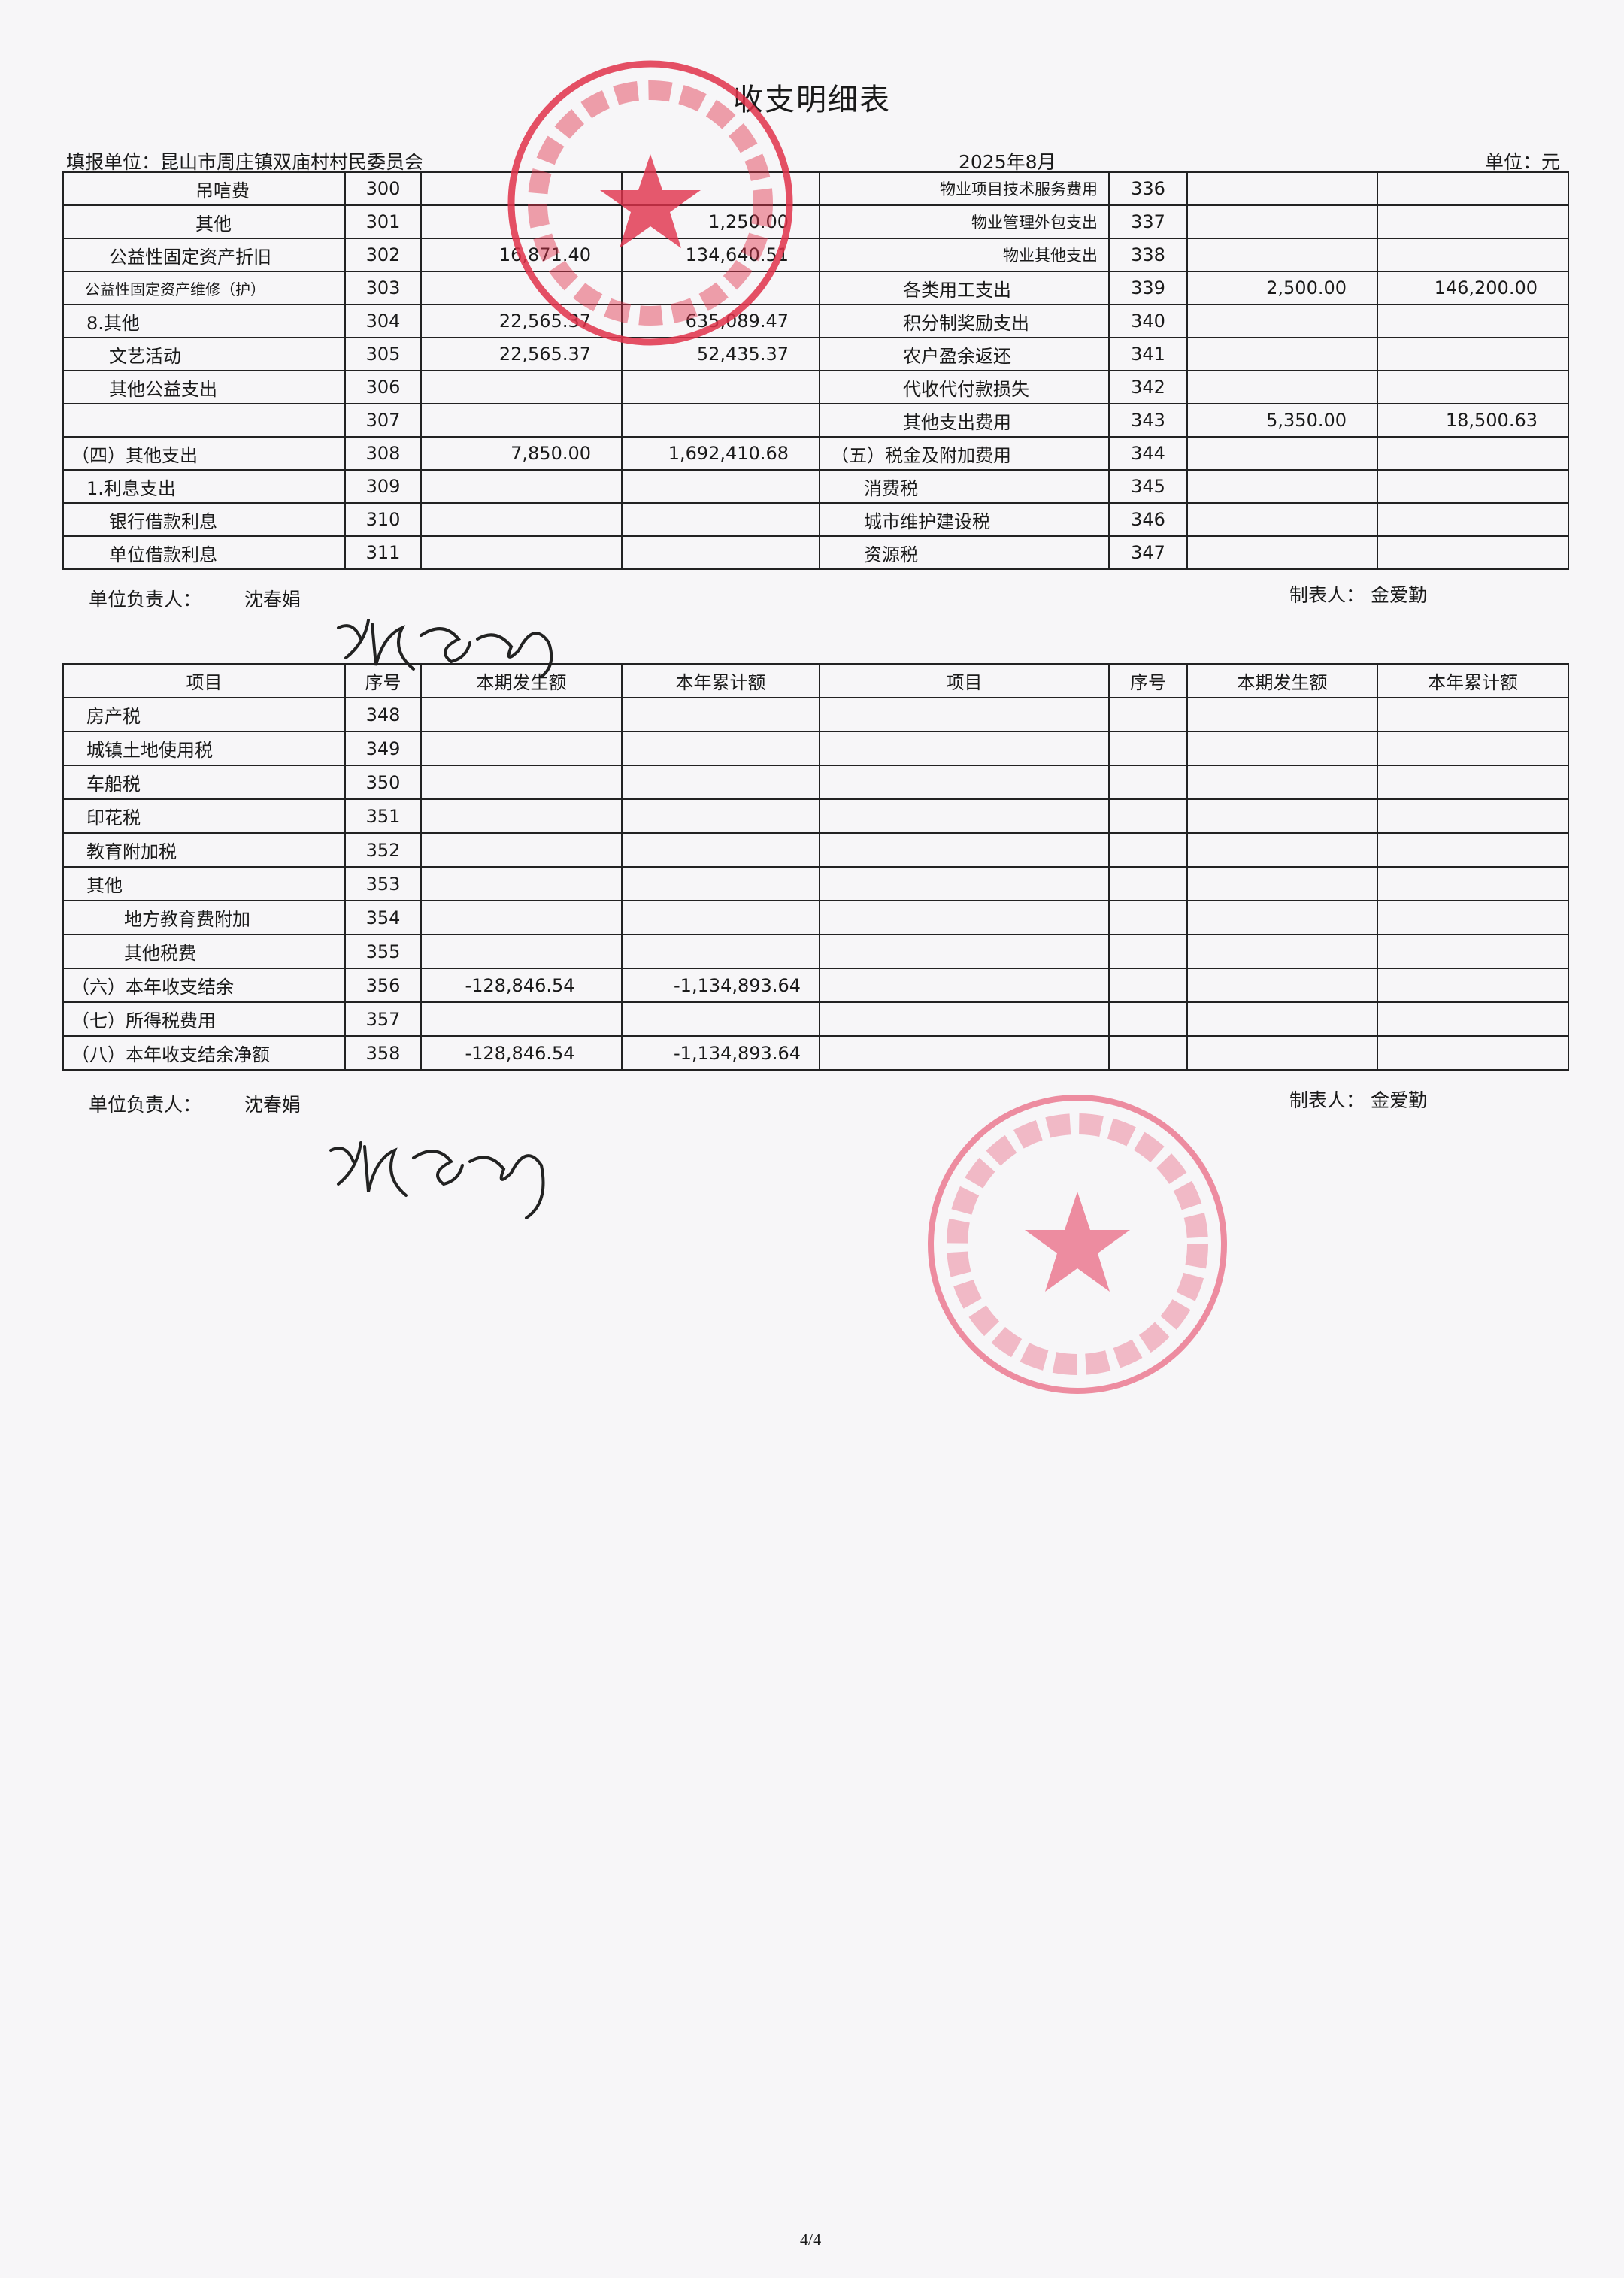 The height and width of the screenshot is (2278, 1624). I want to click on item-name: 物业项目技术服务费用, so click(964, 188).